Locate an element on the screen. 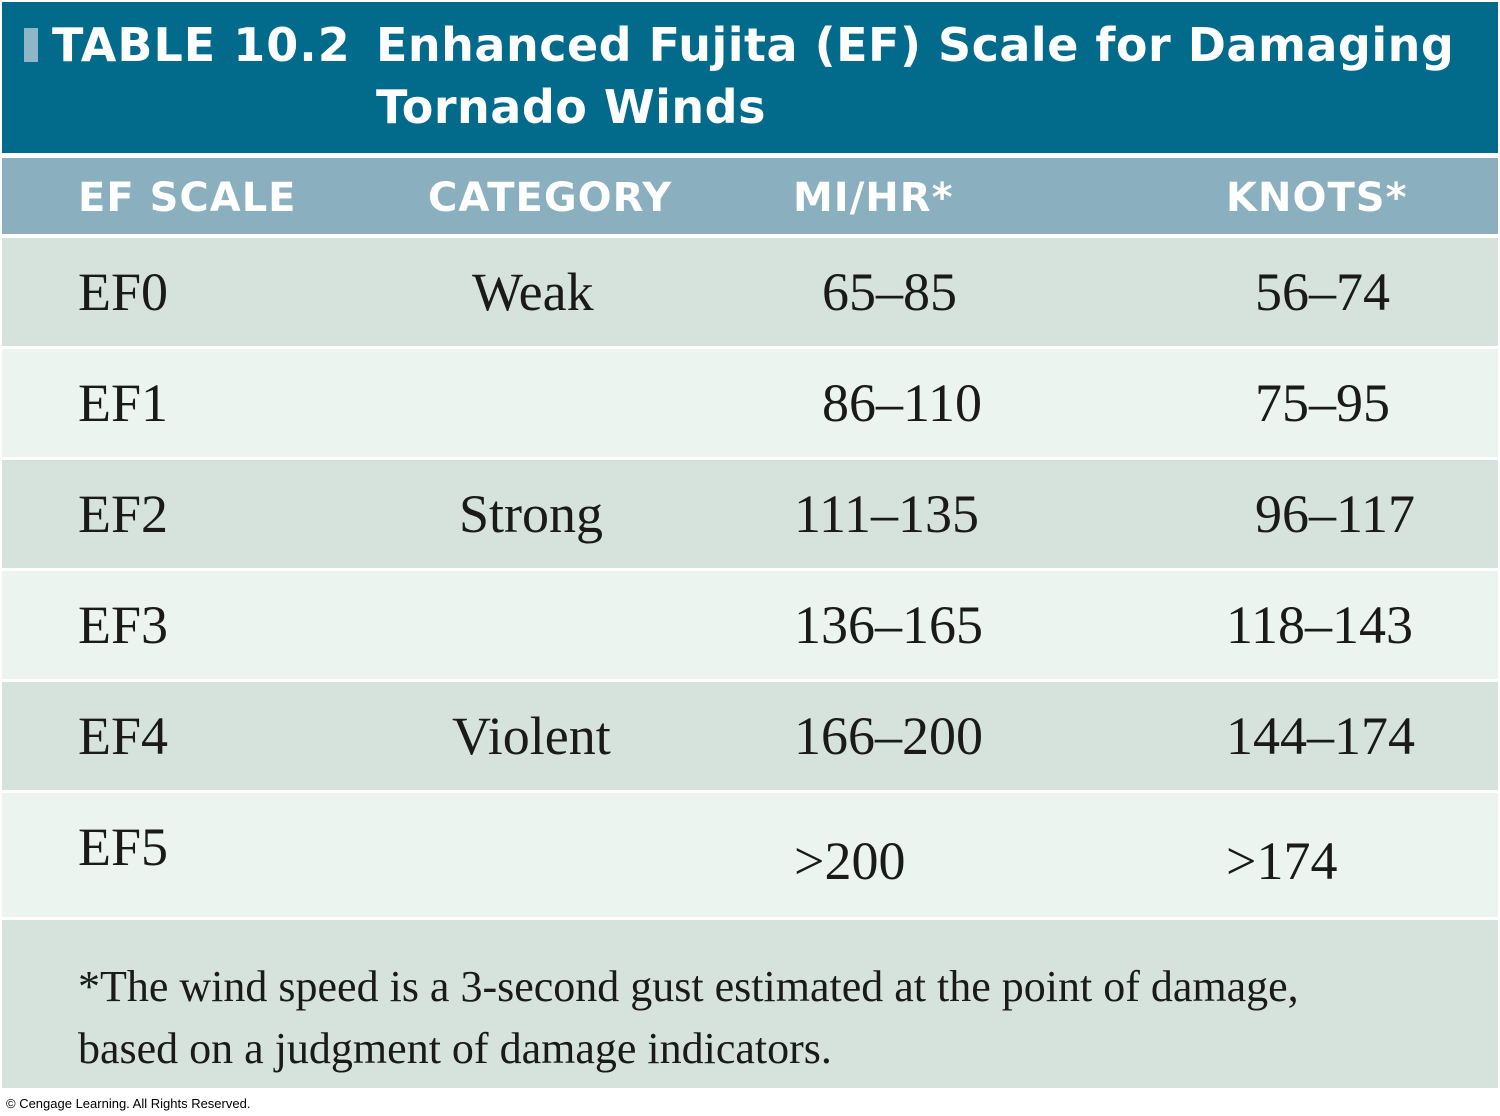 Image resolution: width=1500 pixels, height=1116 pixels. cell-mph: 65–85 is located at coordinates (889, 292).